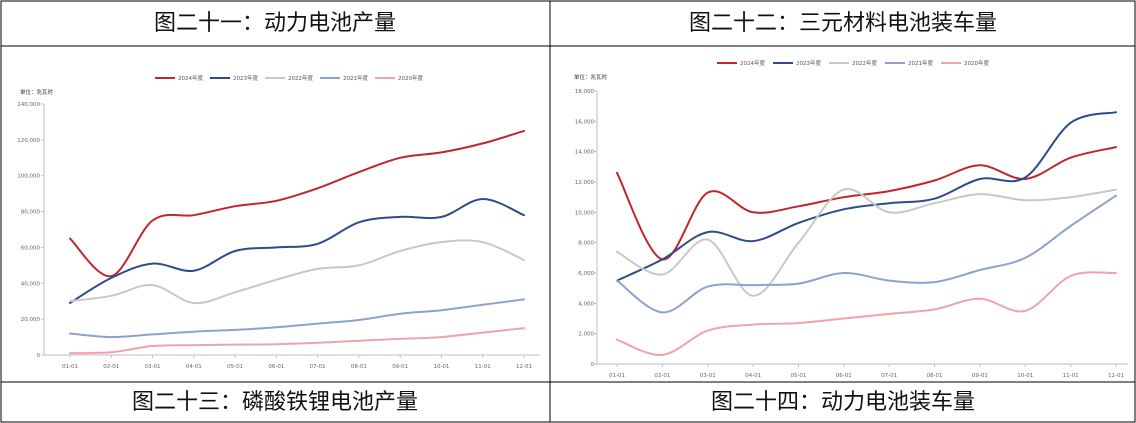 The image size is (1136, 423). What do you see at coordinates (842, 402) in the screenshot?
I see `title-bottom-right: 图二十四：动力电池装车量` at bounding box center [842, 402].